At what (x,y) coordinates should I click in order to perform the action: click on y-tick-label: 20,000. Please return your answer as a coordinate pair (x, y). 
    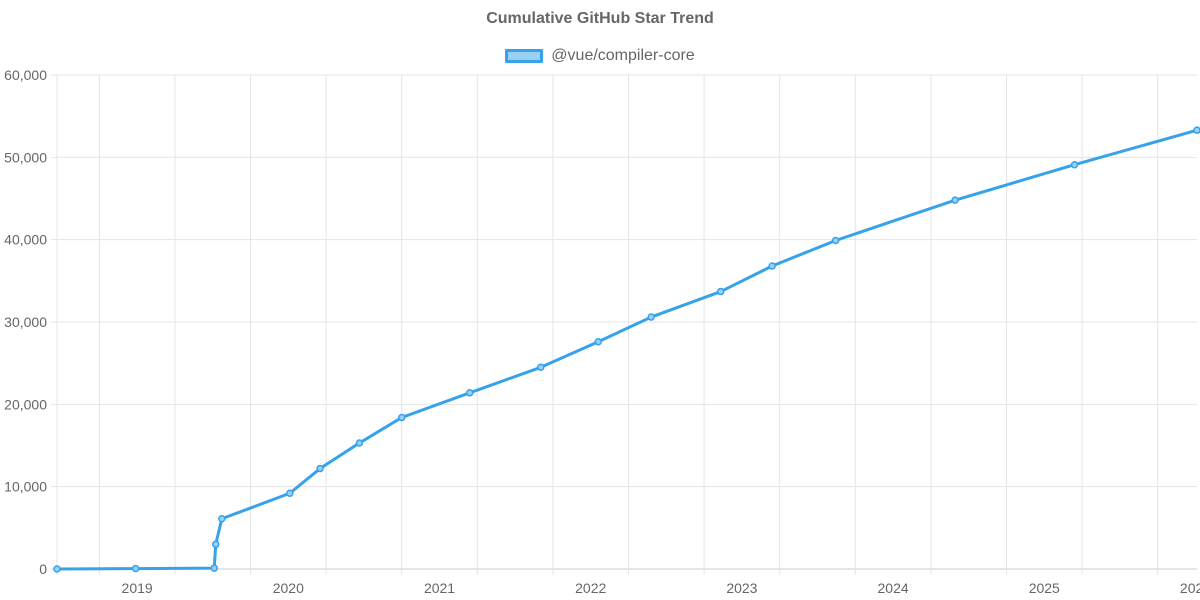
    Looking at the image, I should click on (25, 404).